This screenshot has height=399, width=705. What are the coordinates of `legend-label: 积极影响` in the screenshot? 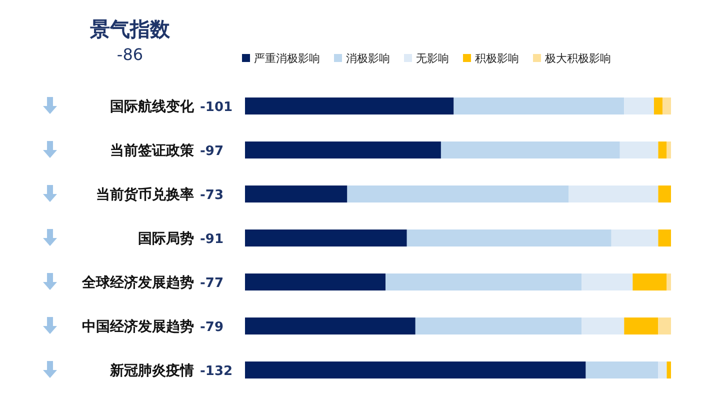 It's located at (497, 58).